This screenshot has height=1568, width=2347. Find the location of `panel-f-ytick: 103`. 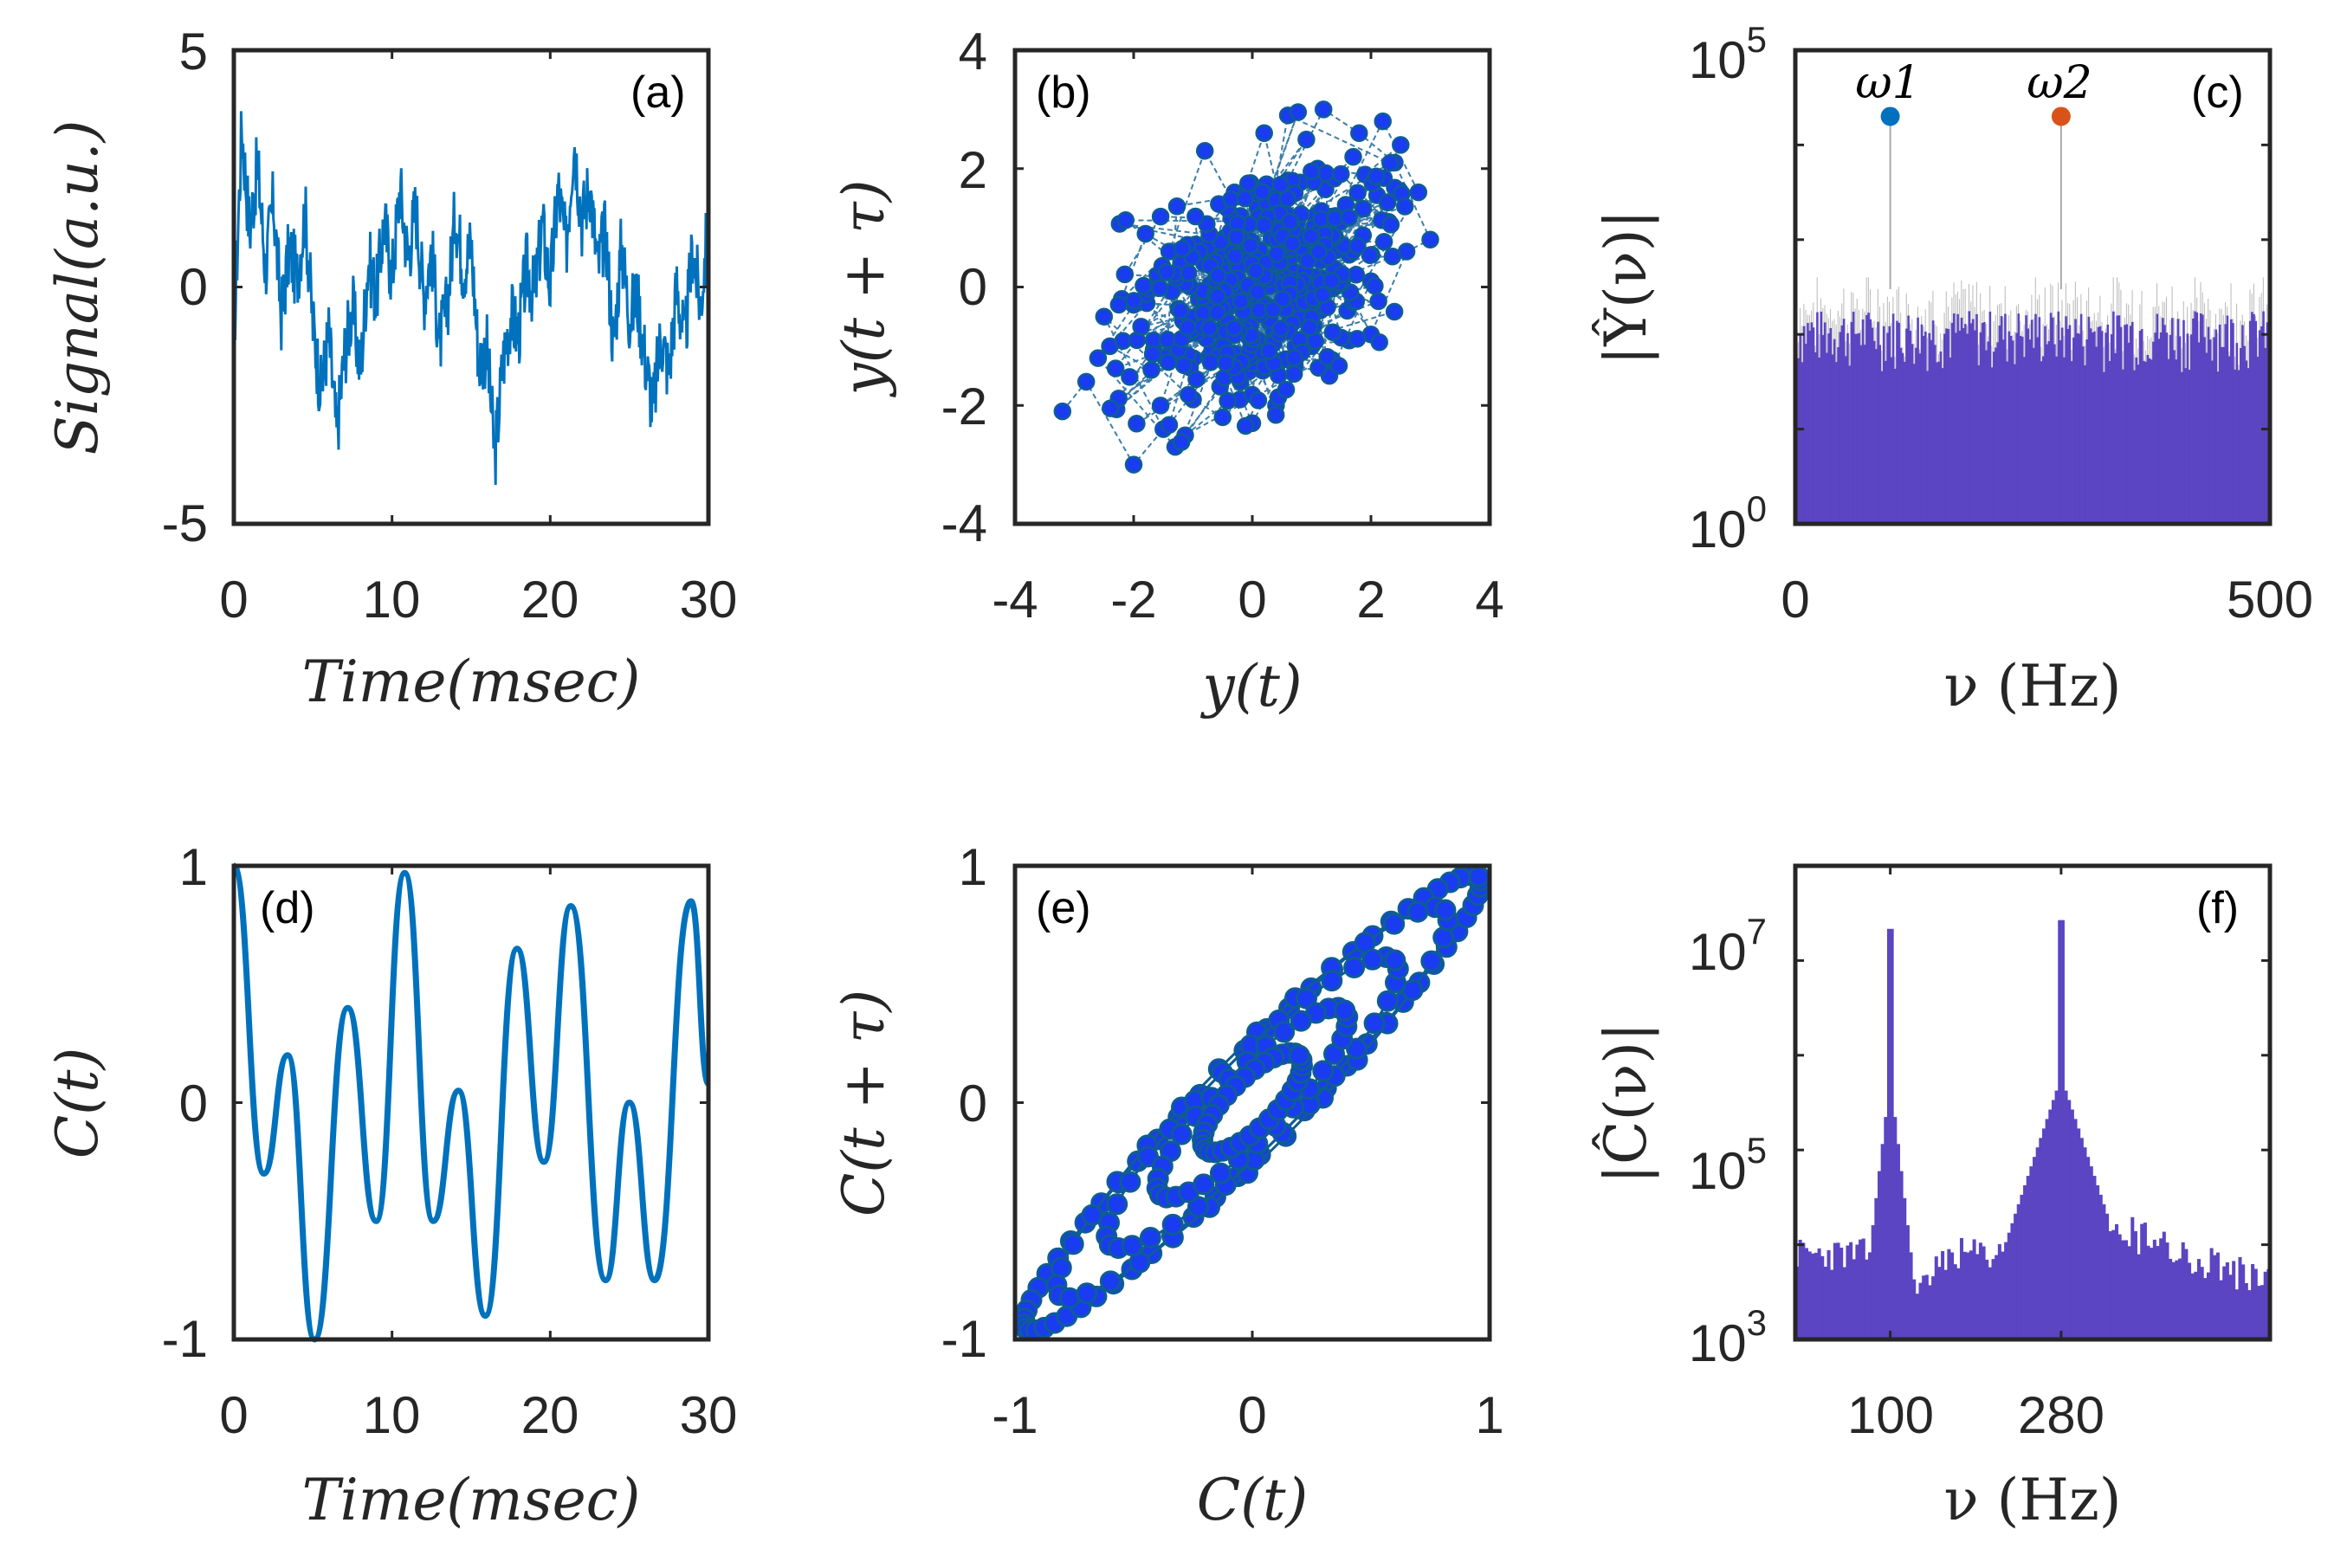

panel-f-ytick: 103 is located at coordinates (1728, 1337).